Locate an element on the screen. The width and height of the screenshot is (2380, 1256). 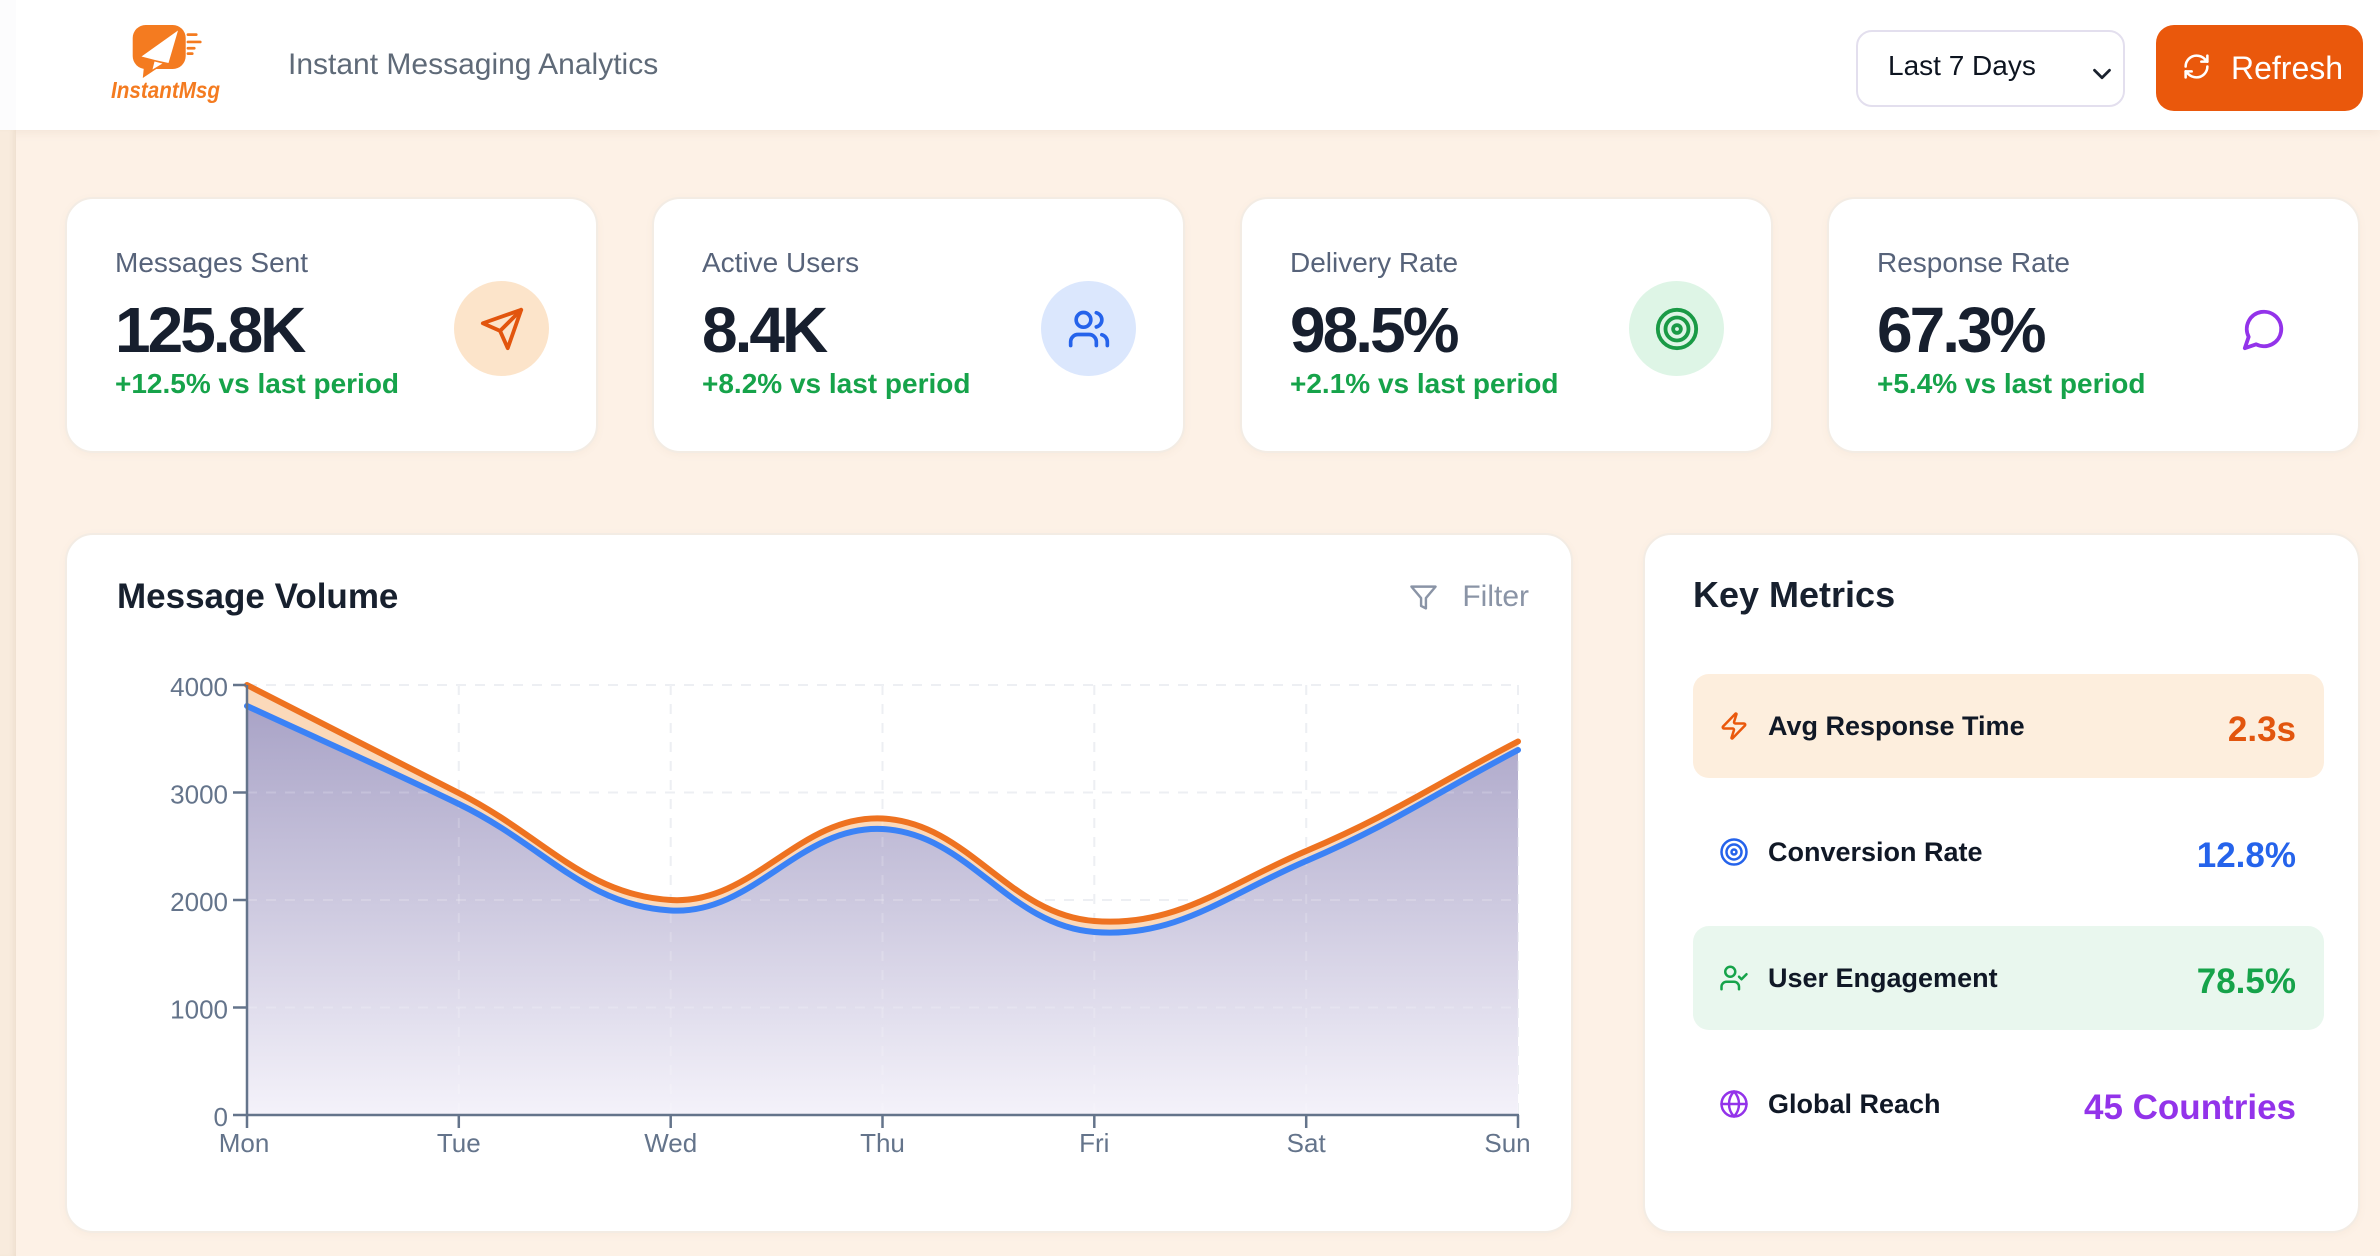
svg-text: 1000 is located at coordinates (199, 1010).